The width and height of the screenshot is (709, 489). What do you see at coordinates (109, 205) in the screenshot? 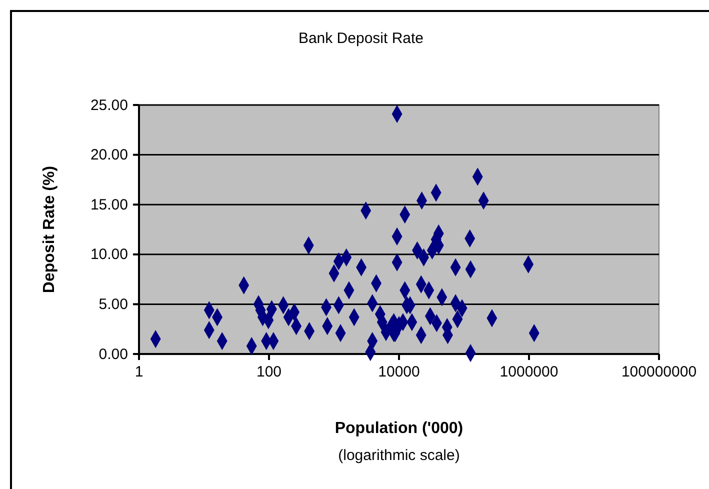
I see `y-tick-label: 15.00` at bounding box center [109, 205].